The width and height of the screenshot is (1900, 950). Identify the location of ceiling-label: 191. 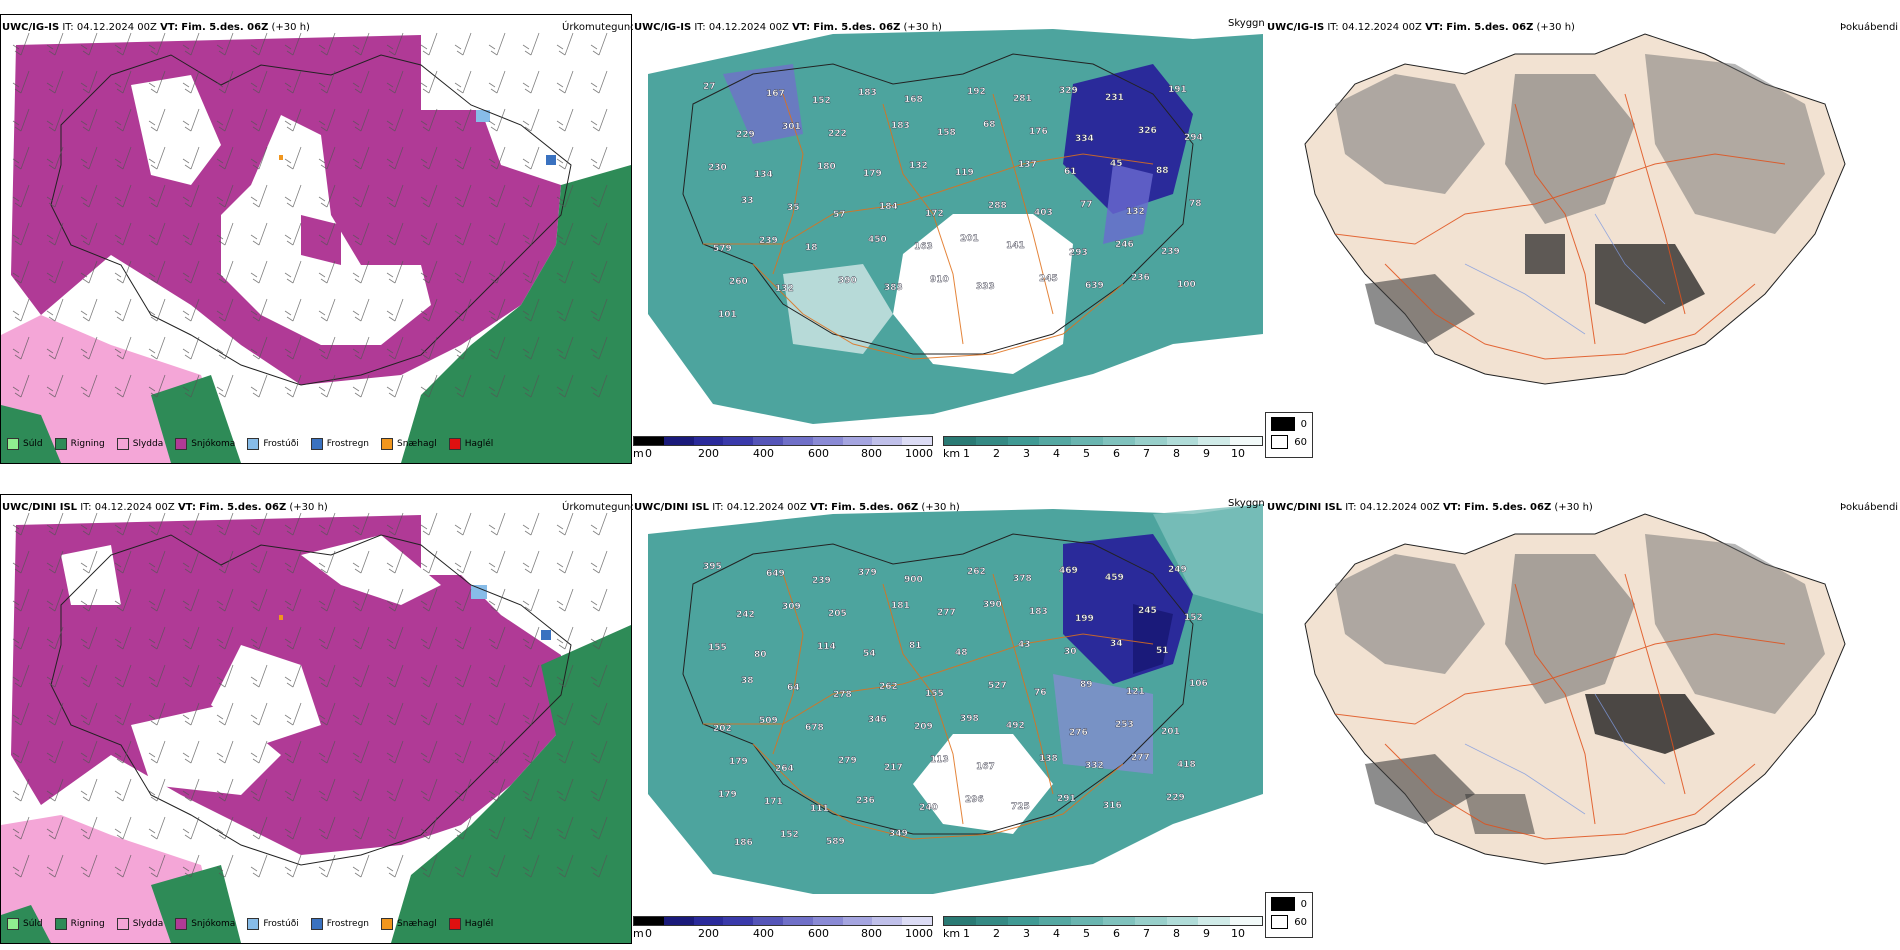
(1177, 90).